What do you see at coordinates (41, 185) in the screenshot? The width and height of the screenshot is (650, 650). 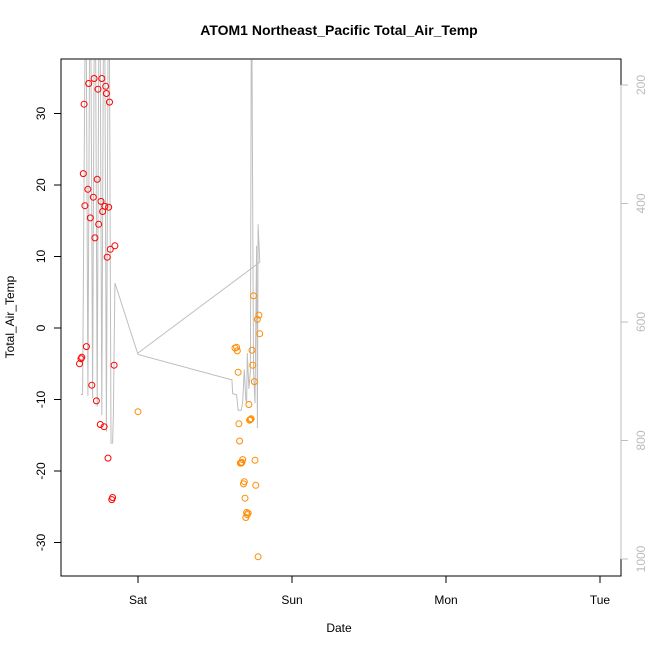 I see `y-tick-label: 20` at bounding box center [41, 185].